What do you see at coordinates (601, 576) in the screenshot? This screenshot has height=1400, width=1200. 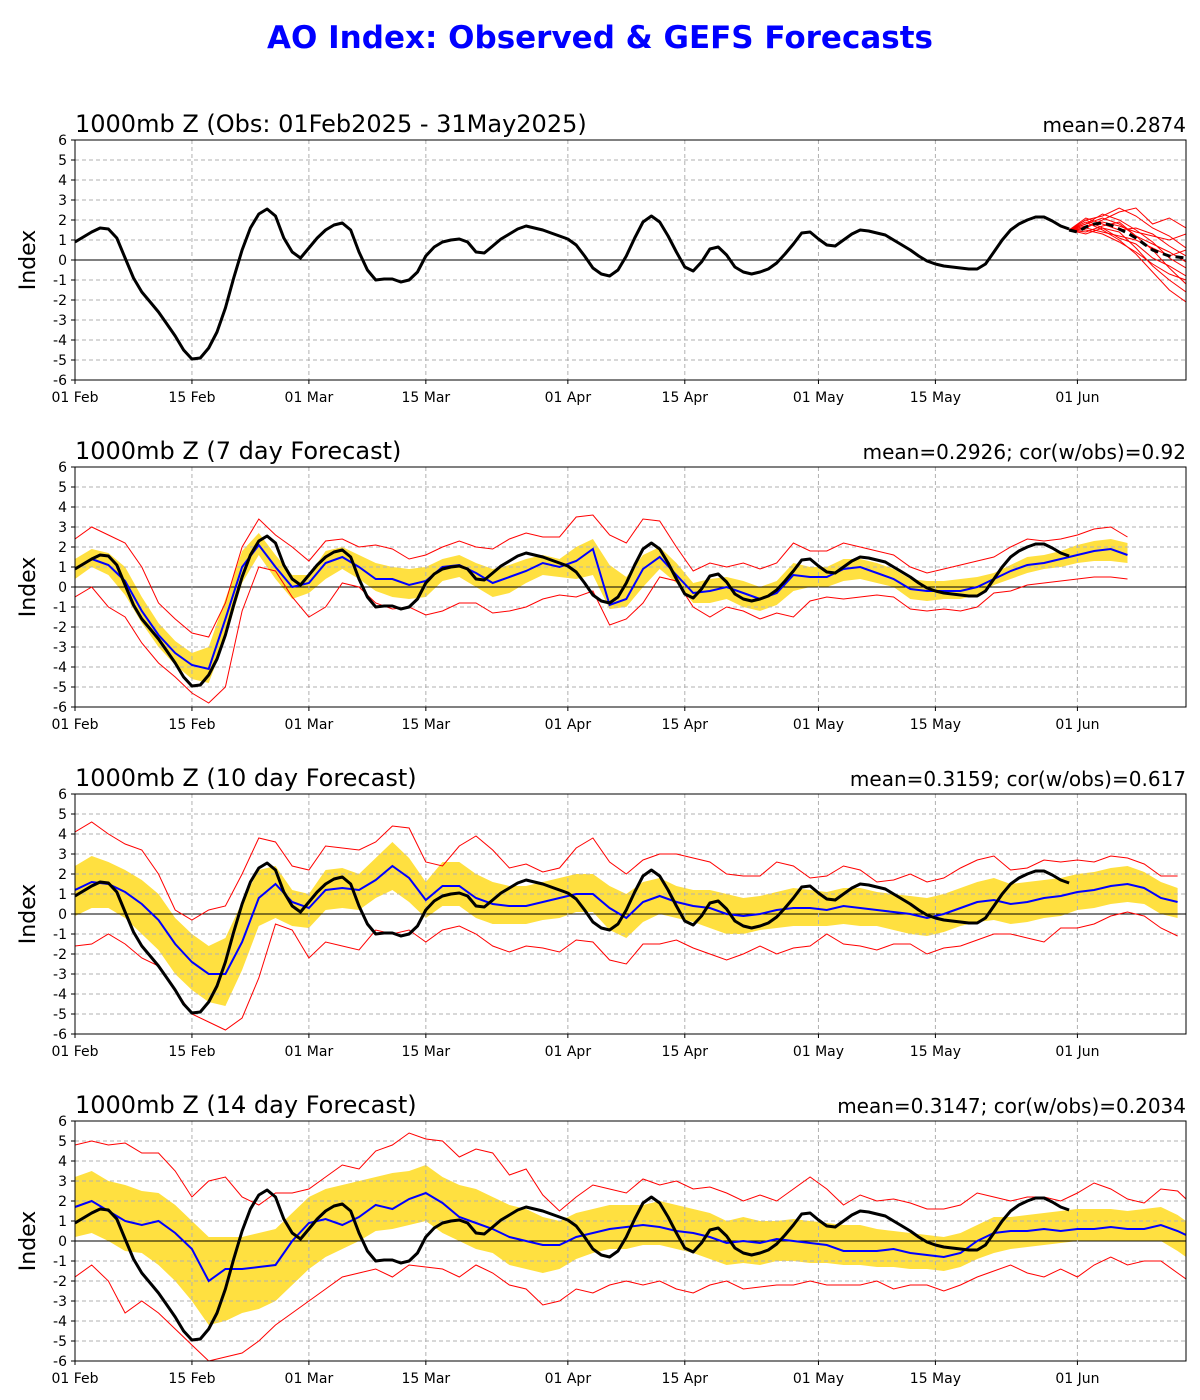 I see `ensemble-max-line` at bounding box center [601, 576].